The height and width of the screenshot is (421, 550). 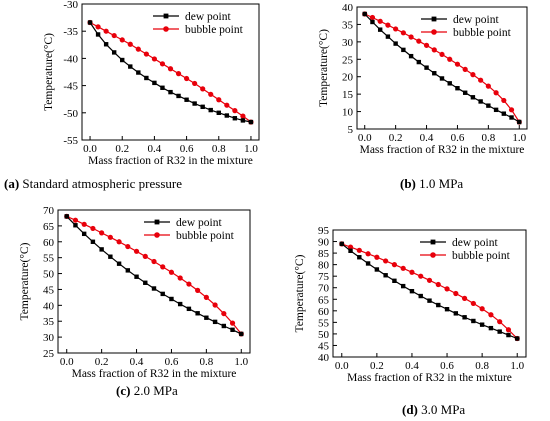 What do you see at coordinates (324, 254) in the screenshot?
I see `panel-d-y-tick-label: 85` at bounding box center [324, 254].